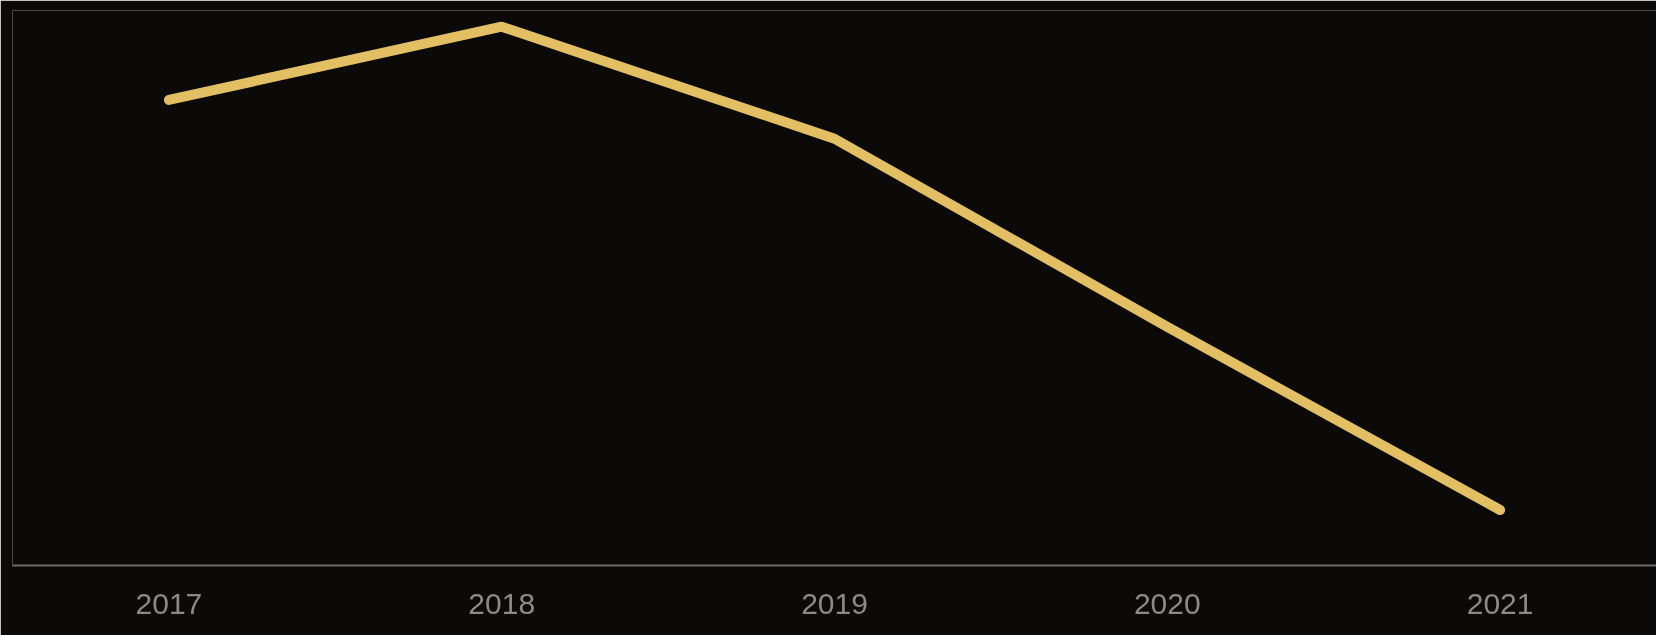 Image resolution: width=1656 pixels, height=635 pixels. Describe the element at coordinates (169, 603) in the screenshot. I see `x-tick-label: 2017` at that location.